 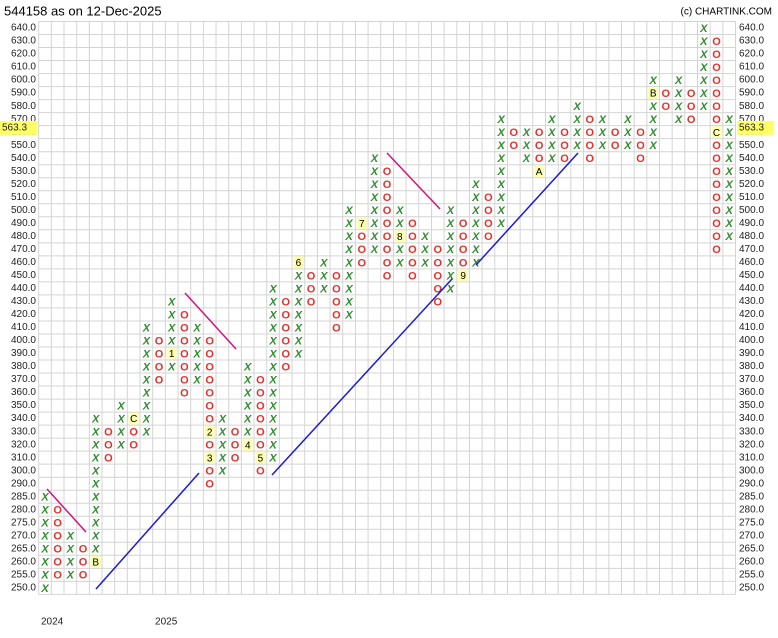 I want to click on y-tick-label: 250.0, so click(x=23, y=588).